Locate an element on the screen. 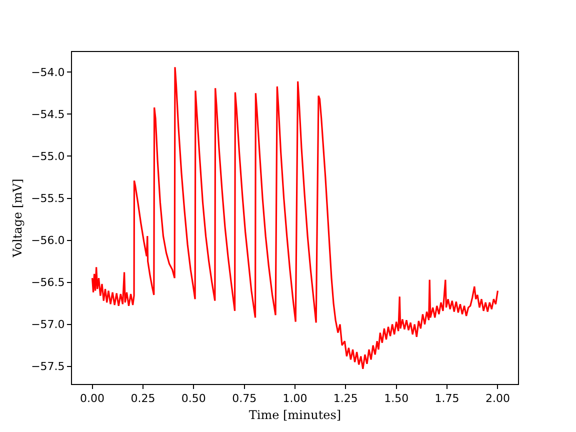  x-tick-label: 0.75 is located at coordinates (244, 399).